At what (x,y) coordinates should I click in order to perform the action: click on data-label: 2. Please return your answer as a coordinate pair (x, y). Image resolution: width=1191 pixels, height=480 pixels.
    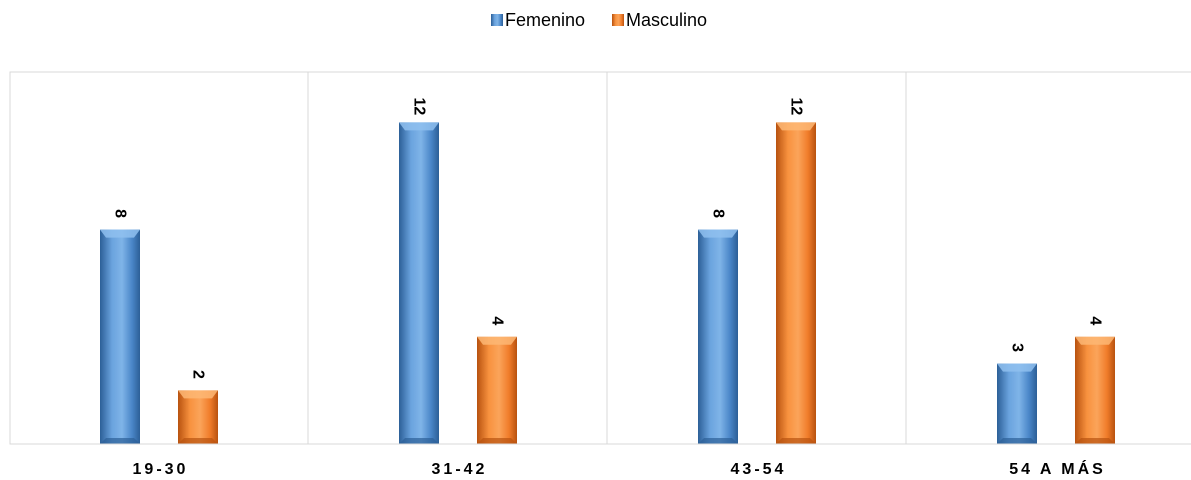
    Looking at the image, I should click on (198, 374).